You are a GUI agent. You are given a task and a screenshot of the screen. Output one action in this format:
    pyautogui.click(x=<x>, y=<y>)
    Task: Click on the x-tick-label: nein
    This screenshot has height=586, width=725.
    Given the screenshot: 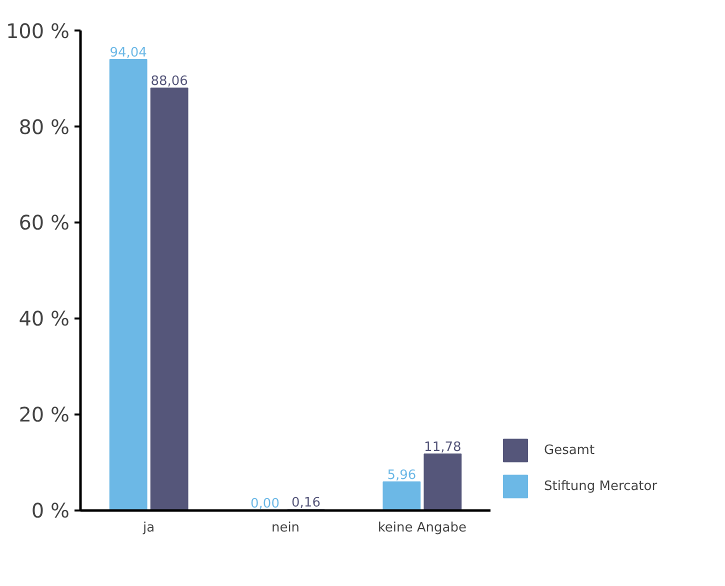 What is the action you would take?
    pyautogui.click(x=285, y=528)
    